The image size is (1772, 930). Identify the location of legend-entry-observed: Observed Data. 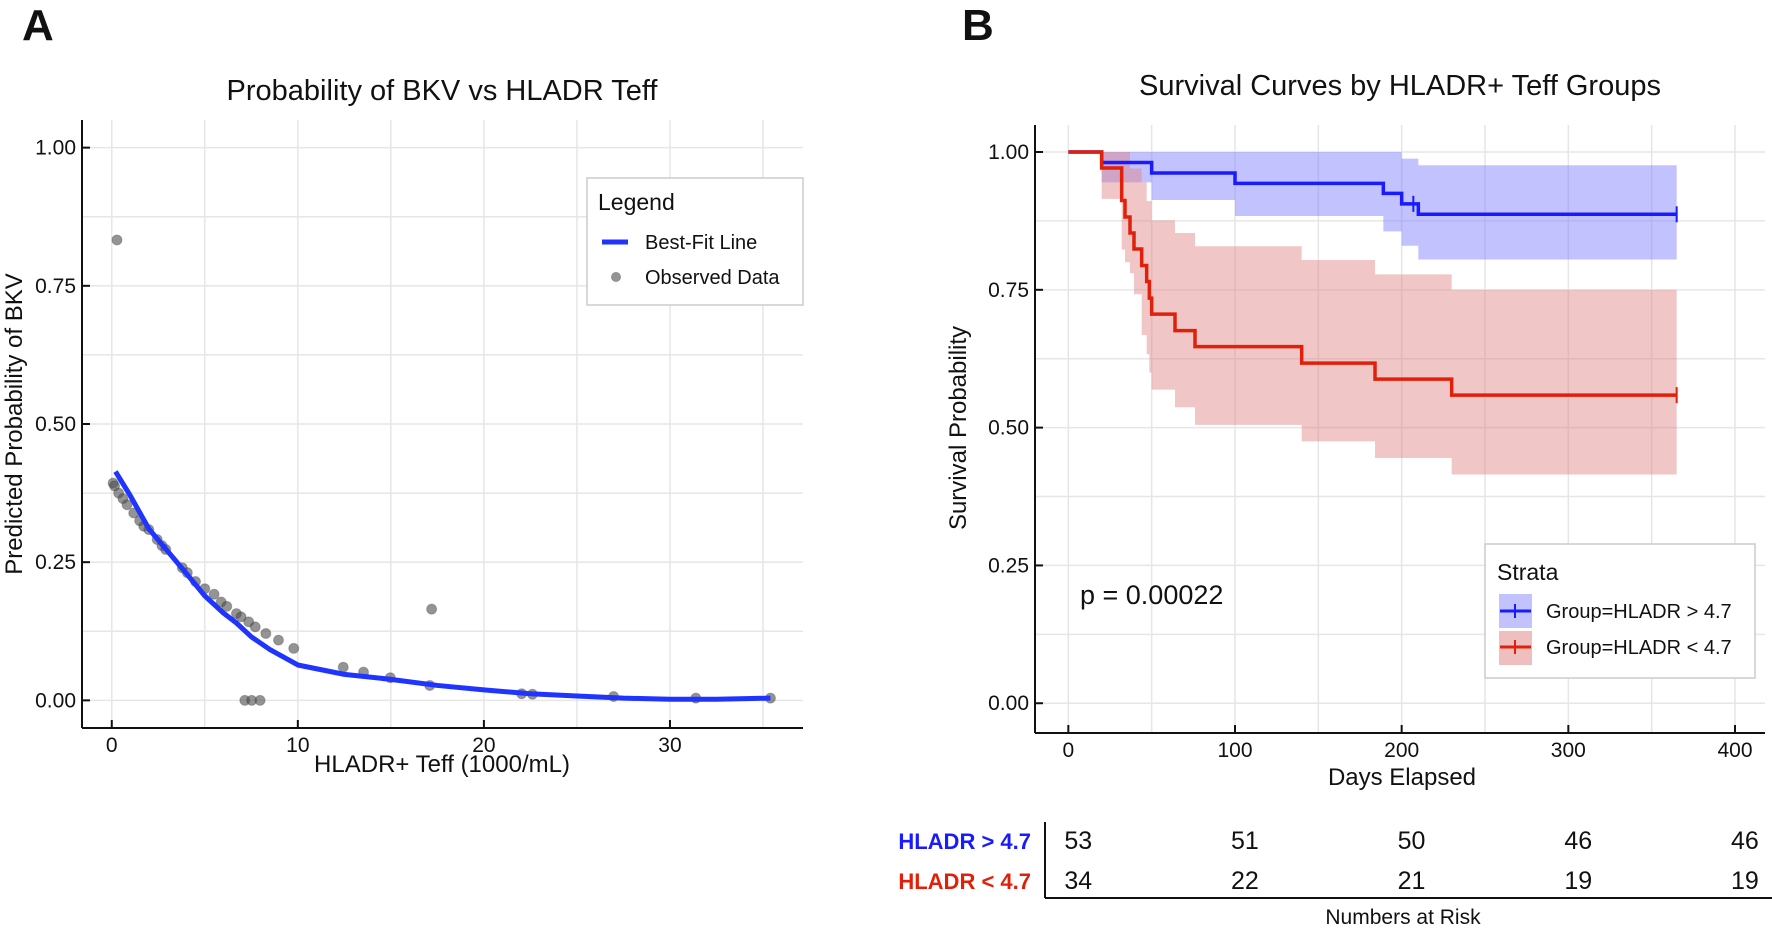
(712, 278).